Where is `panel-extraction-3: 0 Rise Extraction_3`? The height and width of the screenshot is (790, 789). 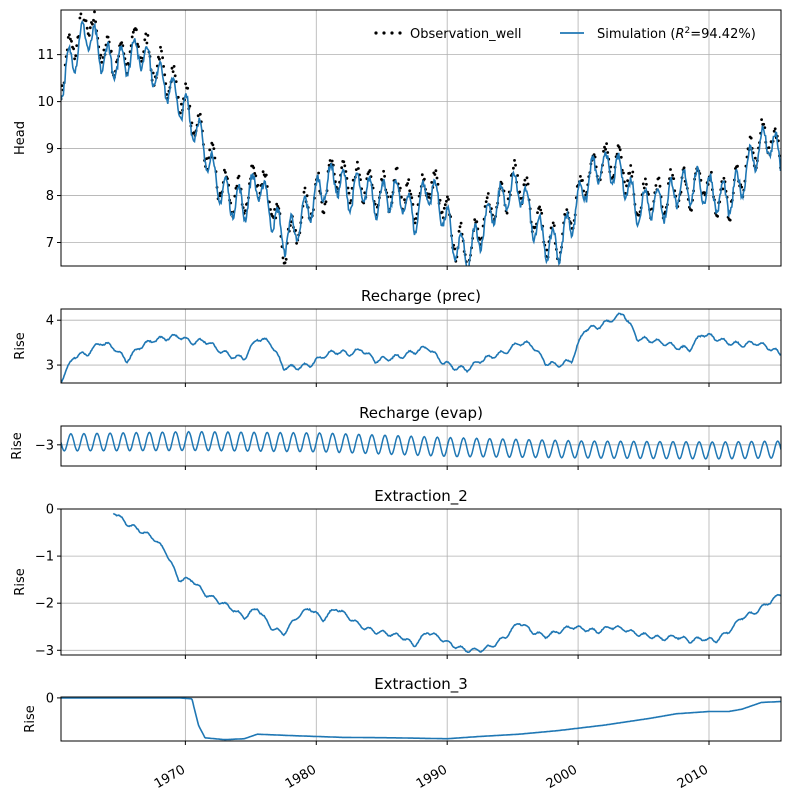
panel-extraction-3: 0 Rise Extraction_3 is located at coordinates (402, 710).